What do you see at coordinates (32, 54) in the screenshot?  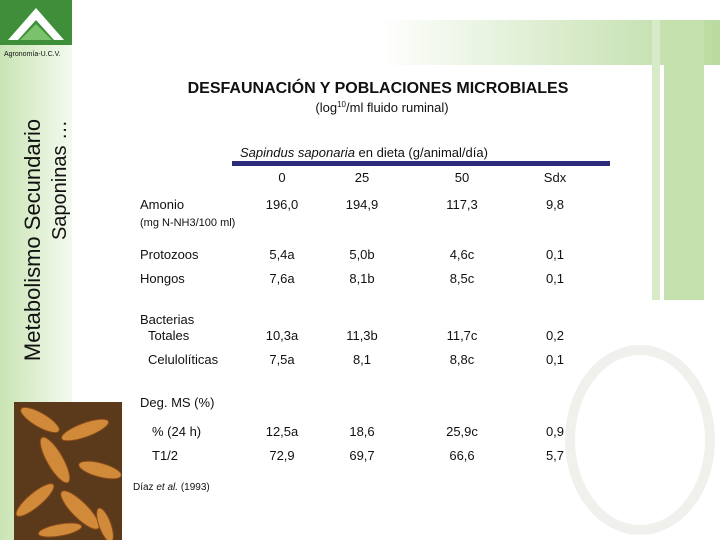 I see `logo-text: Agronomía-U.C.V.` at bounding box center [32, 54].